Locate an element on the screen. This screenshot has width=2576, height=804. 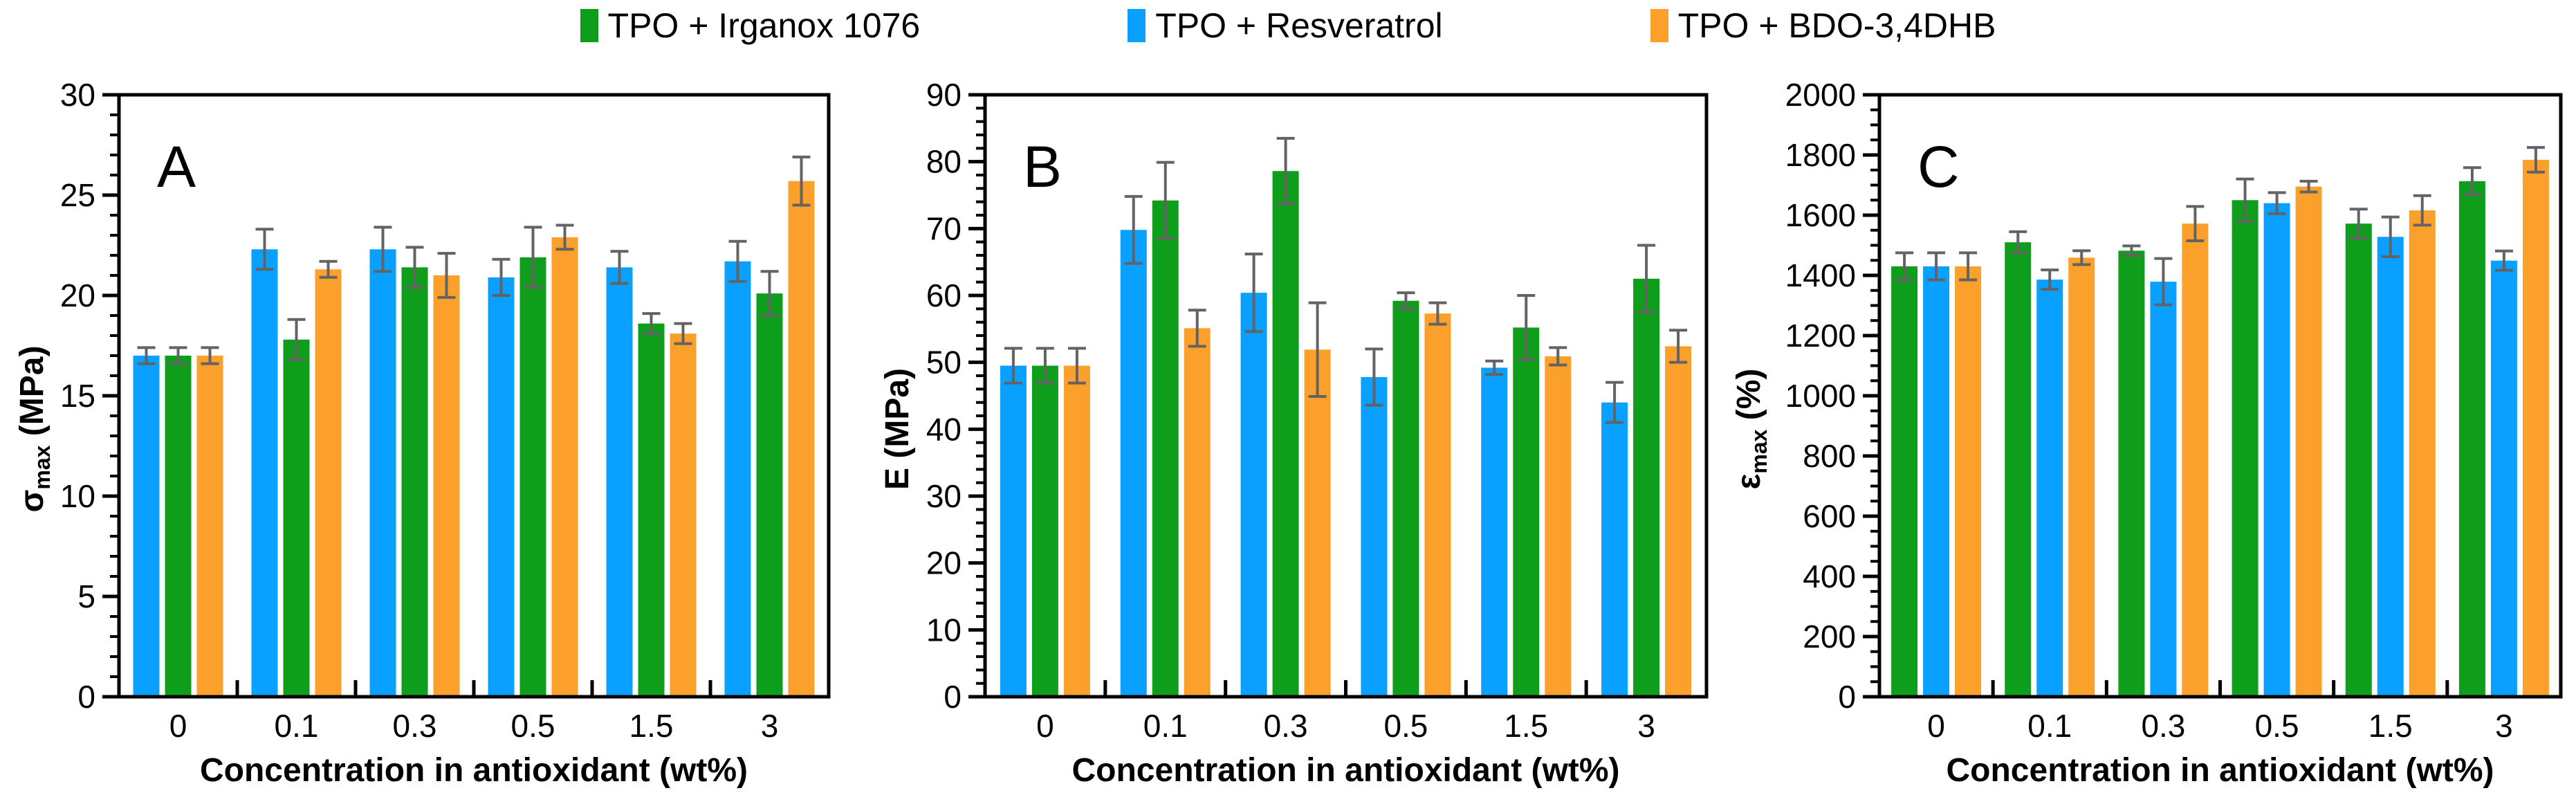
panel-letter: B is located at coordinates (1042, 166).